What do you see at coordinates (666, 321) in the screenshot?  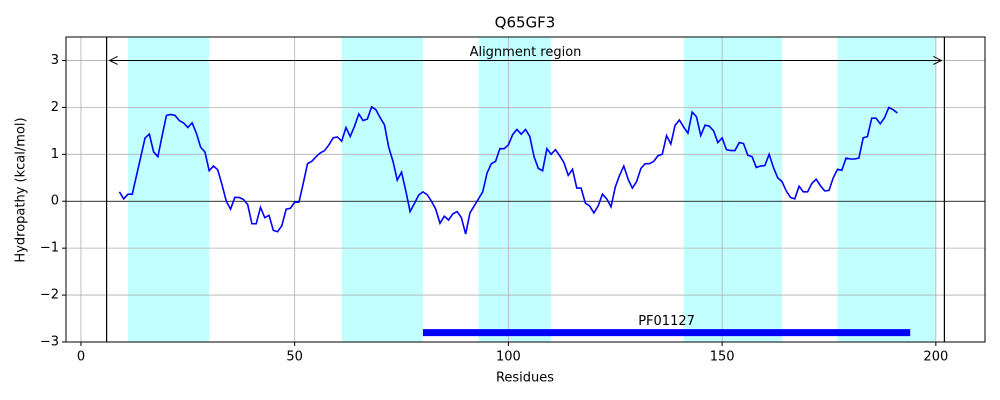 I see `domain-label: PF01127` at bounding box center [666, 321].